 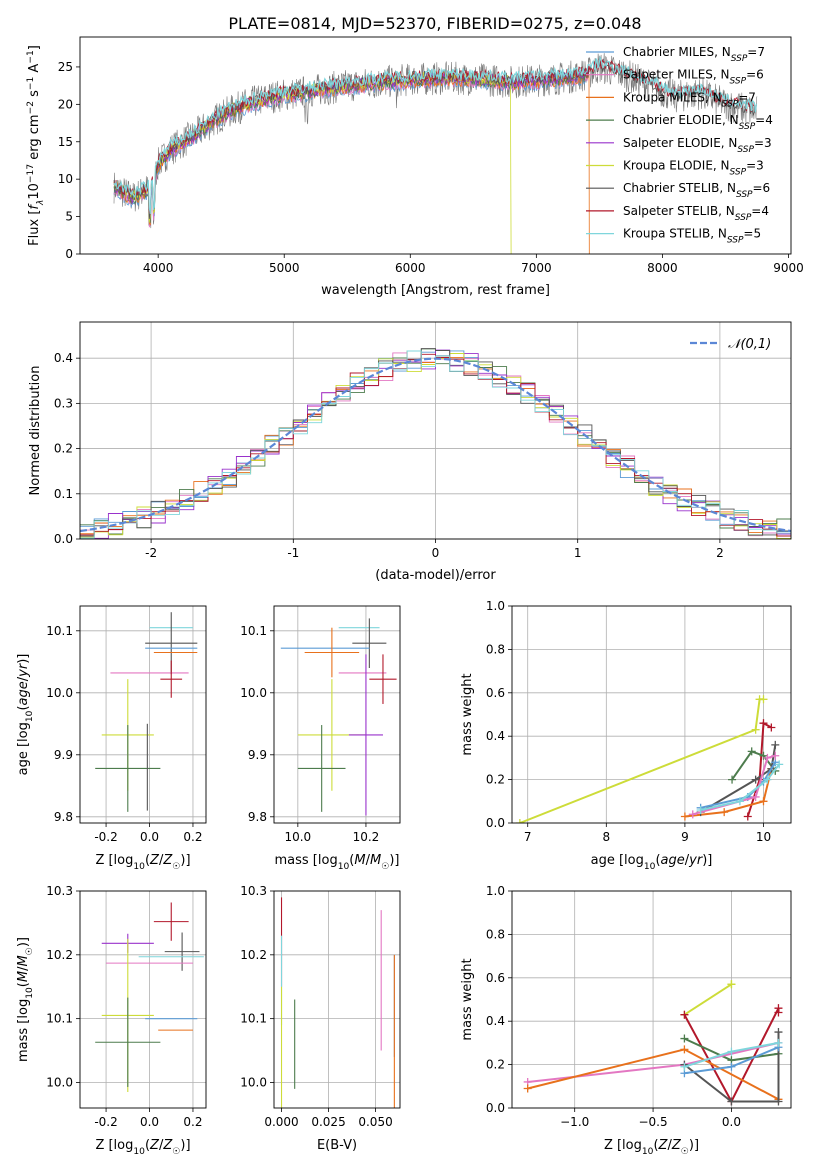 What do you see at coordinates (495, 736) in the screenshot?
I see `weight_vs_age-ytick-label: 0.4` at bounding box center [495, 736].